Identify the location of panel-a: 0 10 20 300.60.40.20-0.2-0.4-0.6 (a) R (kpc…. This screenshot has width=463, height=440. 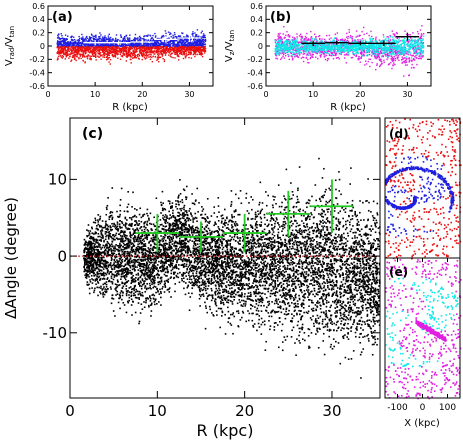
(109, 57).